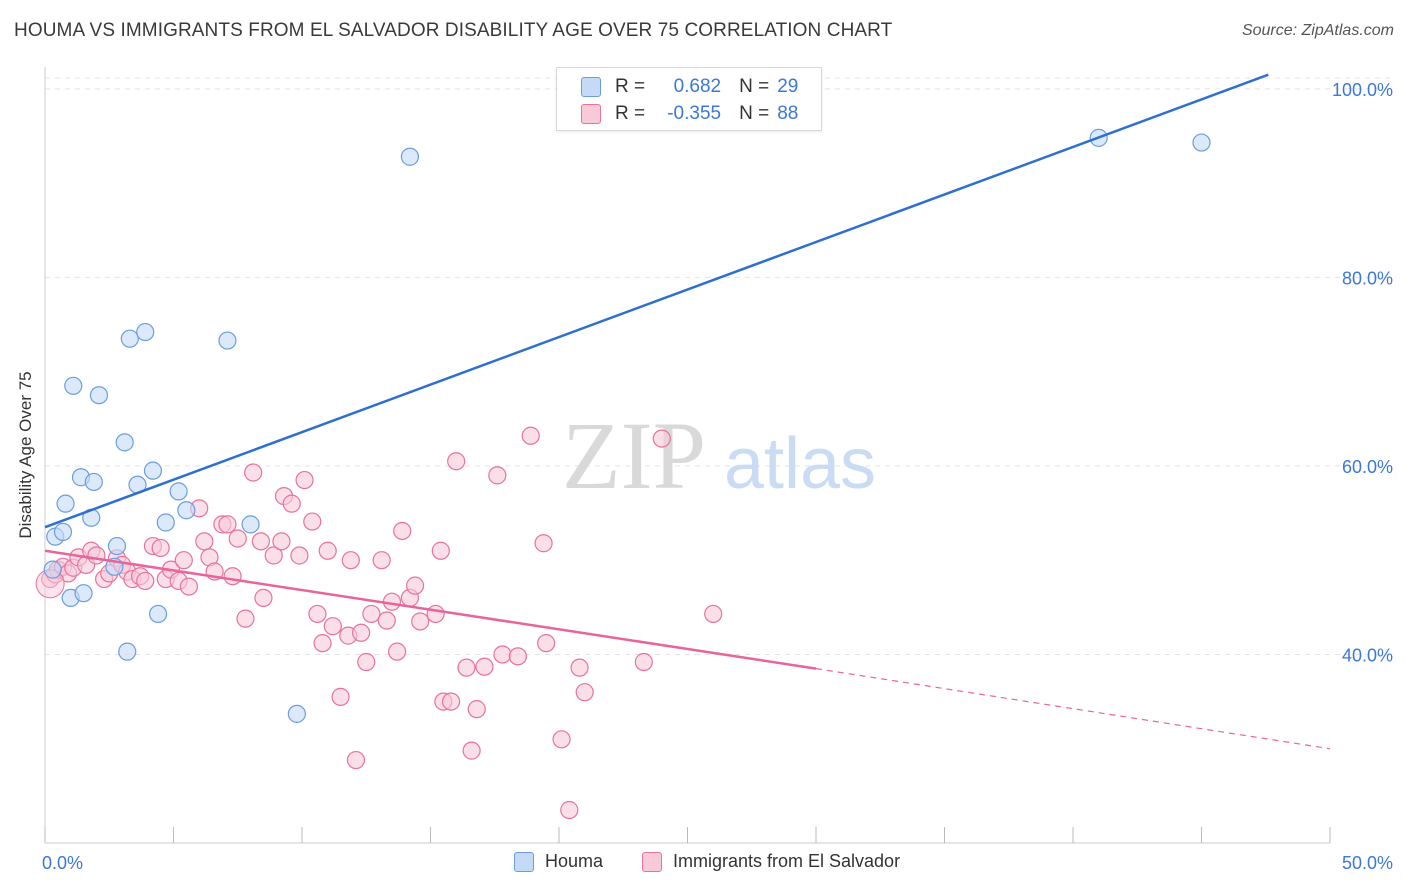  What do you see at coordinates (697, 86) in the screenshot?
I see `r-value: 0.682` at bounding box center [697, 86].